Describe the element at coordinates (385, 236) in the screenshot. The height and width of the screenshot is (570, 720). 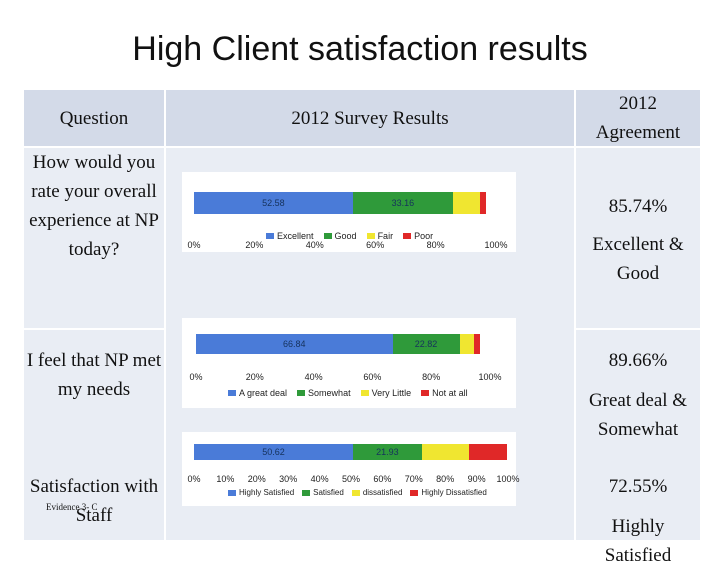
I see `legend-label: Fair` at that location.